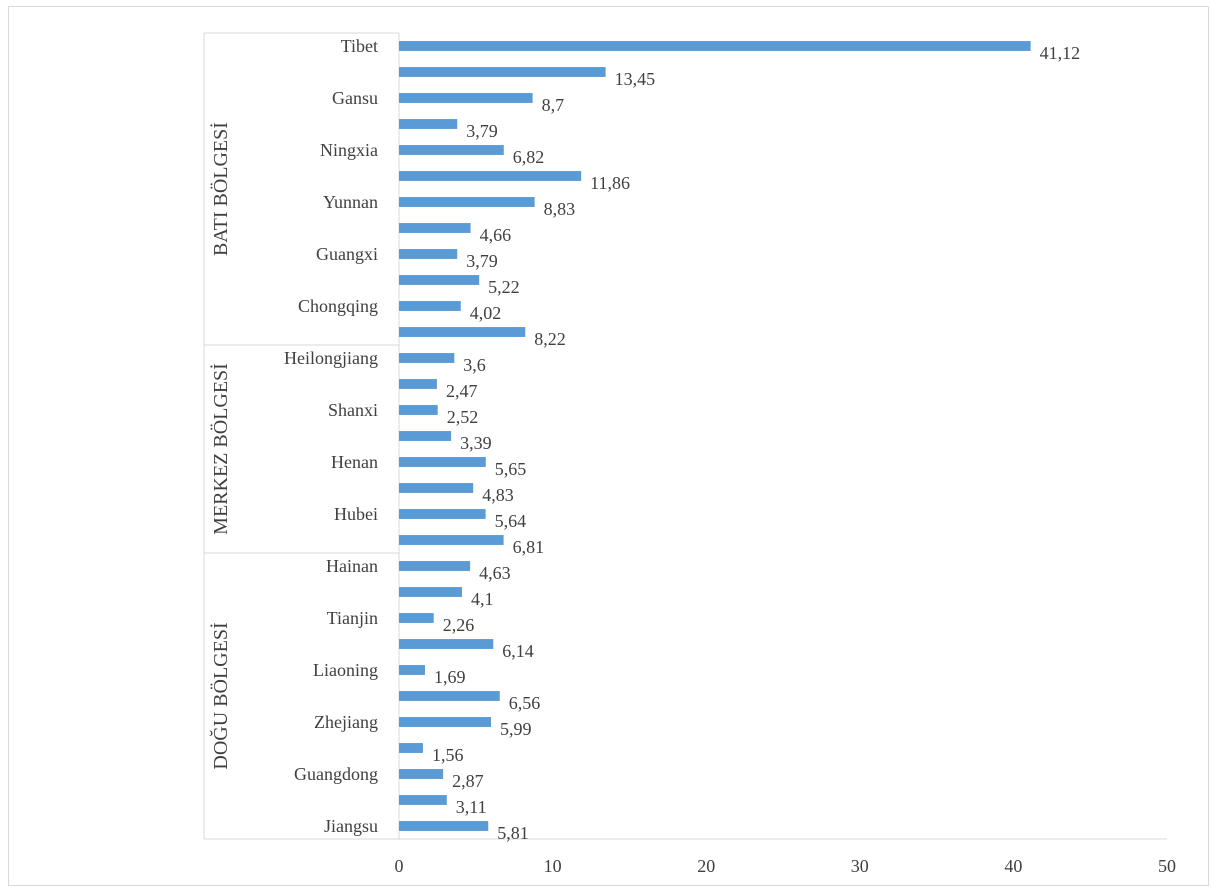 Image resolution: width=1211 pixels, height=888 pixels. What do you see at coordinates (338, 306) in the screenshot?
I see `category-label: Chongqing` at bounding box center [338, 306].